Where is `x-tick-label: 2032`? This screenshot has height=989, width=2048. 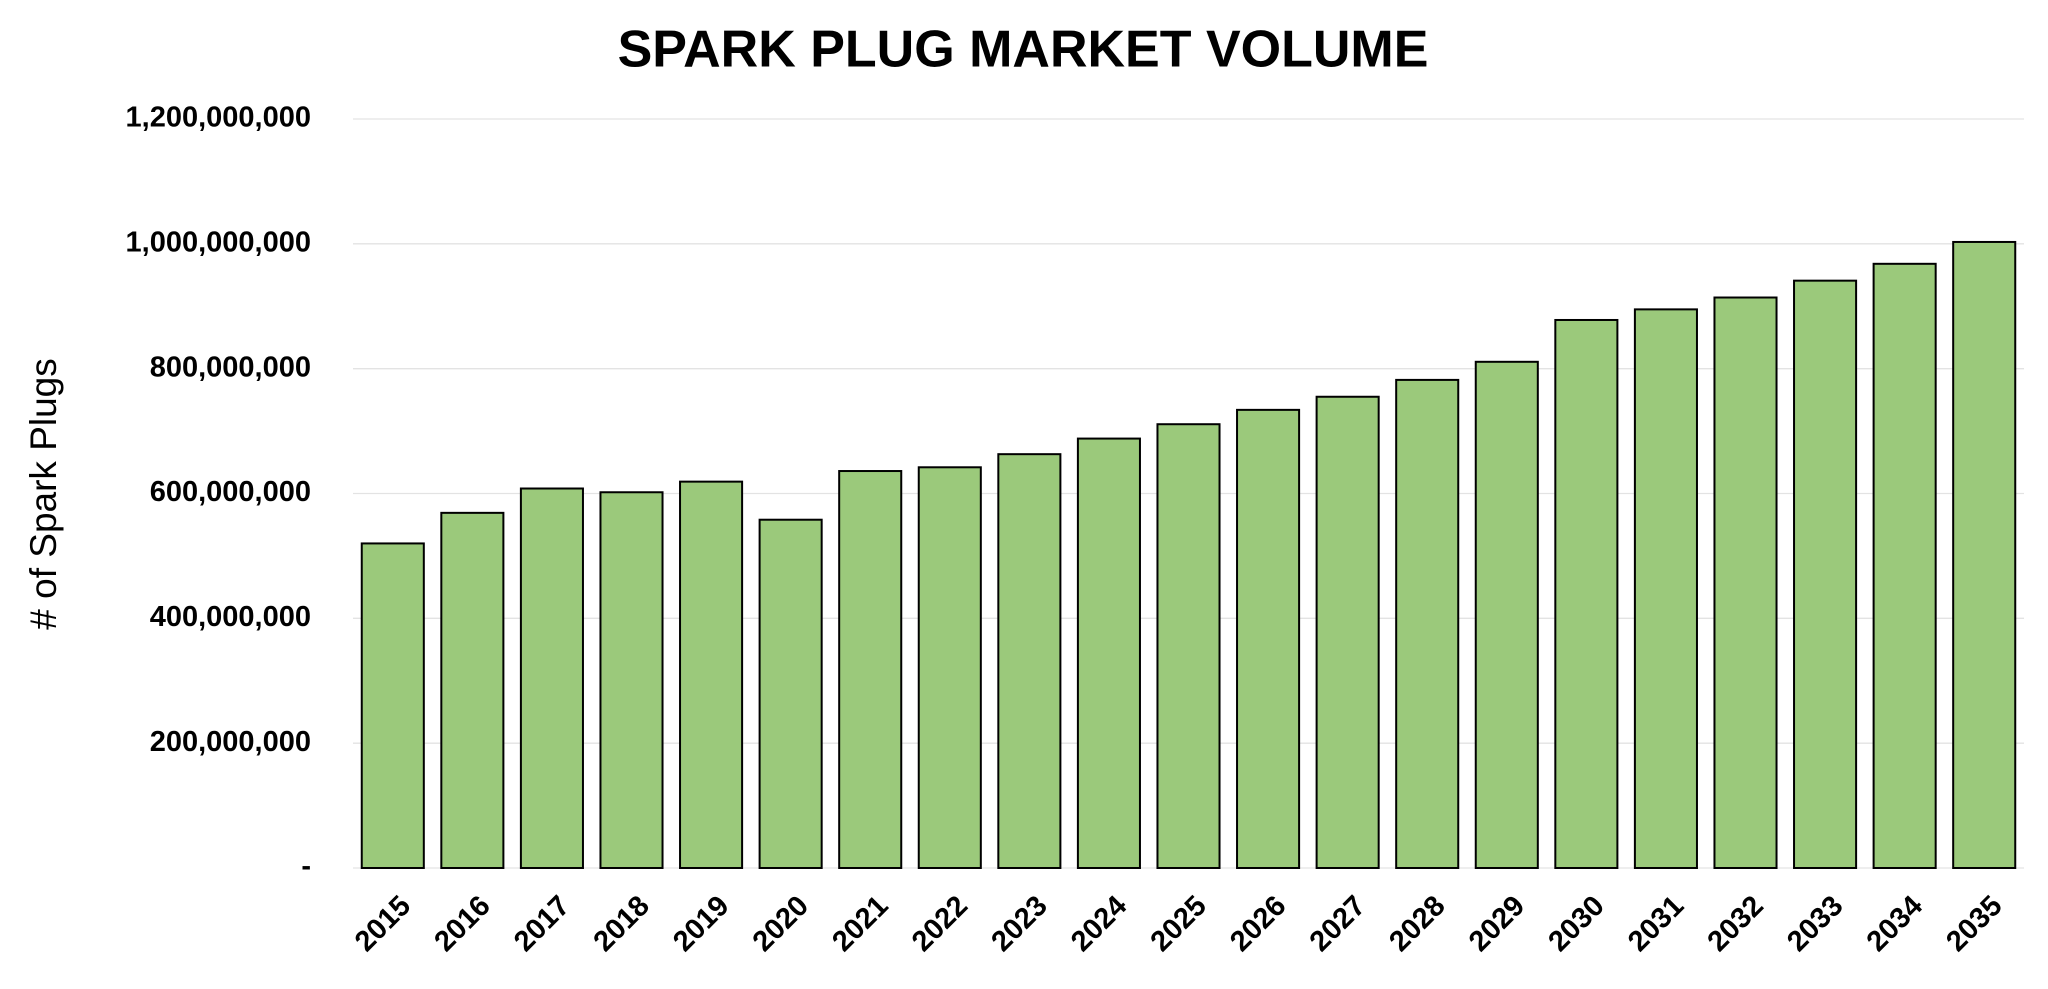
x-tick-label: 2032 is located at coordinates (1736, 924).